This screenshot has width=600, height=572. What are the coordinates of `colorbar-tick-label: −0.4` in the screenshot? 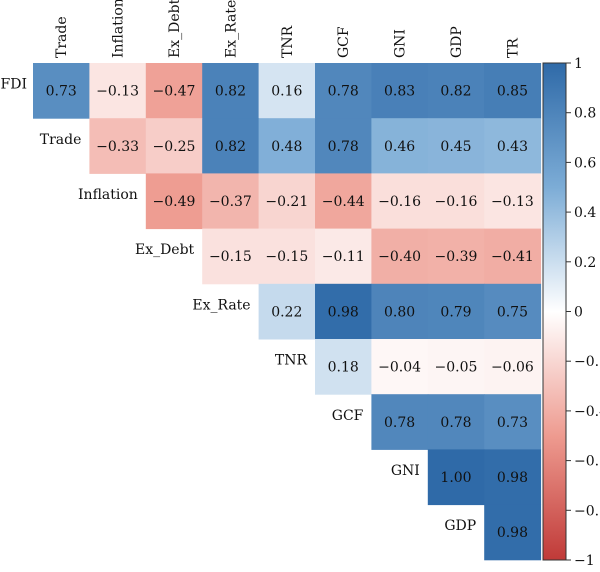 It's located at (587, 412).